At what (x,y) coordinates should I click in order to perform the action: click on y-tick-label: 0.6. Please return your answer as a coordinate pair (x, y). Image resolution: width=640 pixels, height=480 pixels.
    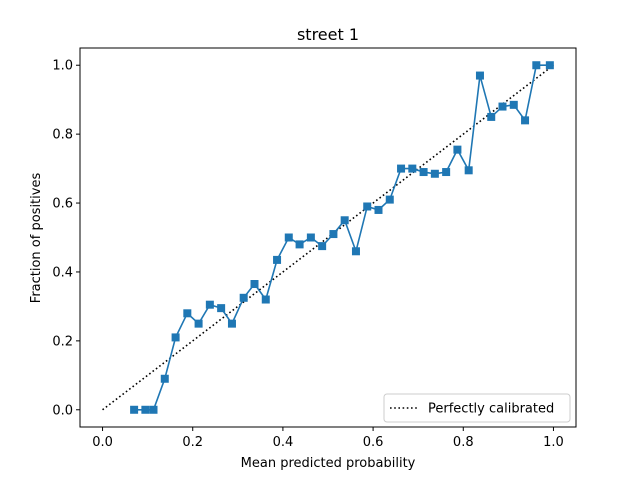
    Looking at the image, I should click on (62, 204).